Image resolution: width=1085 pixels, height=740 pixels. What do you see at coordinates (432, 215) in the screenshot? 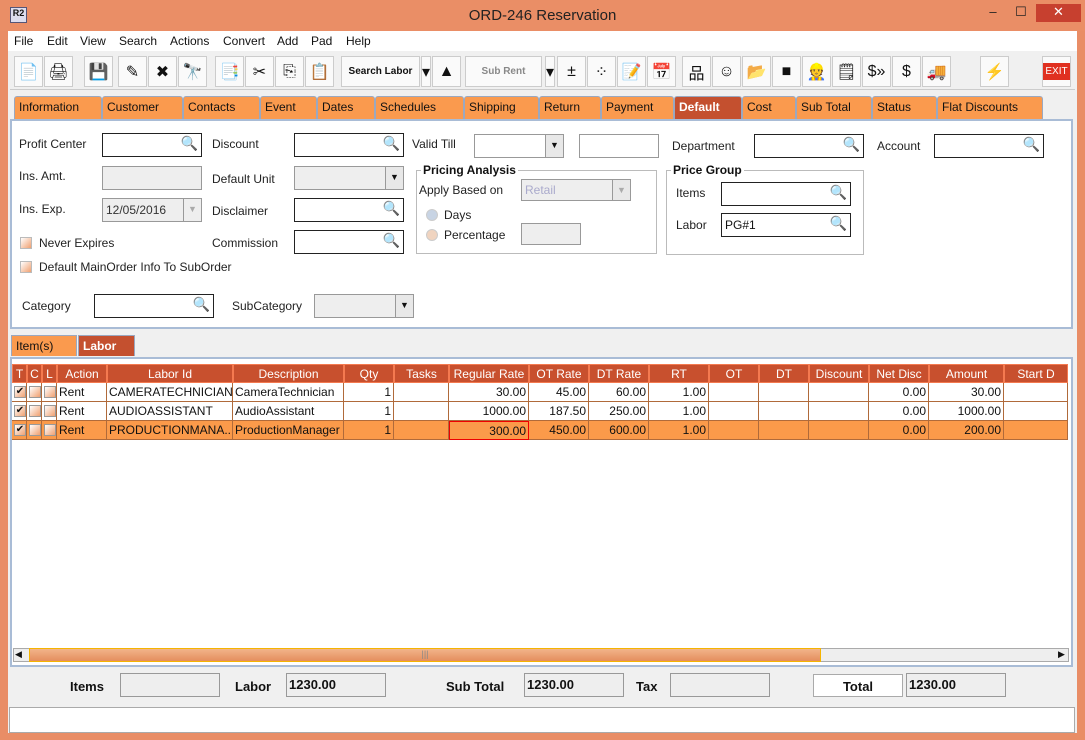
I see `days-radio` at bounding box center [432, 215].